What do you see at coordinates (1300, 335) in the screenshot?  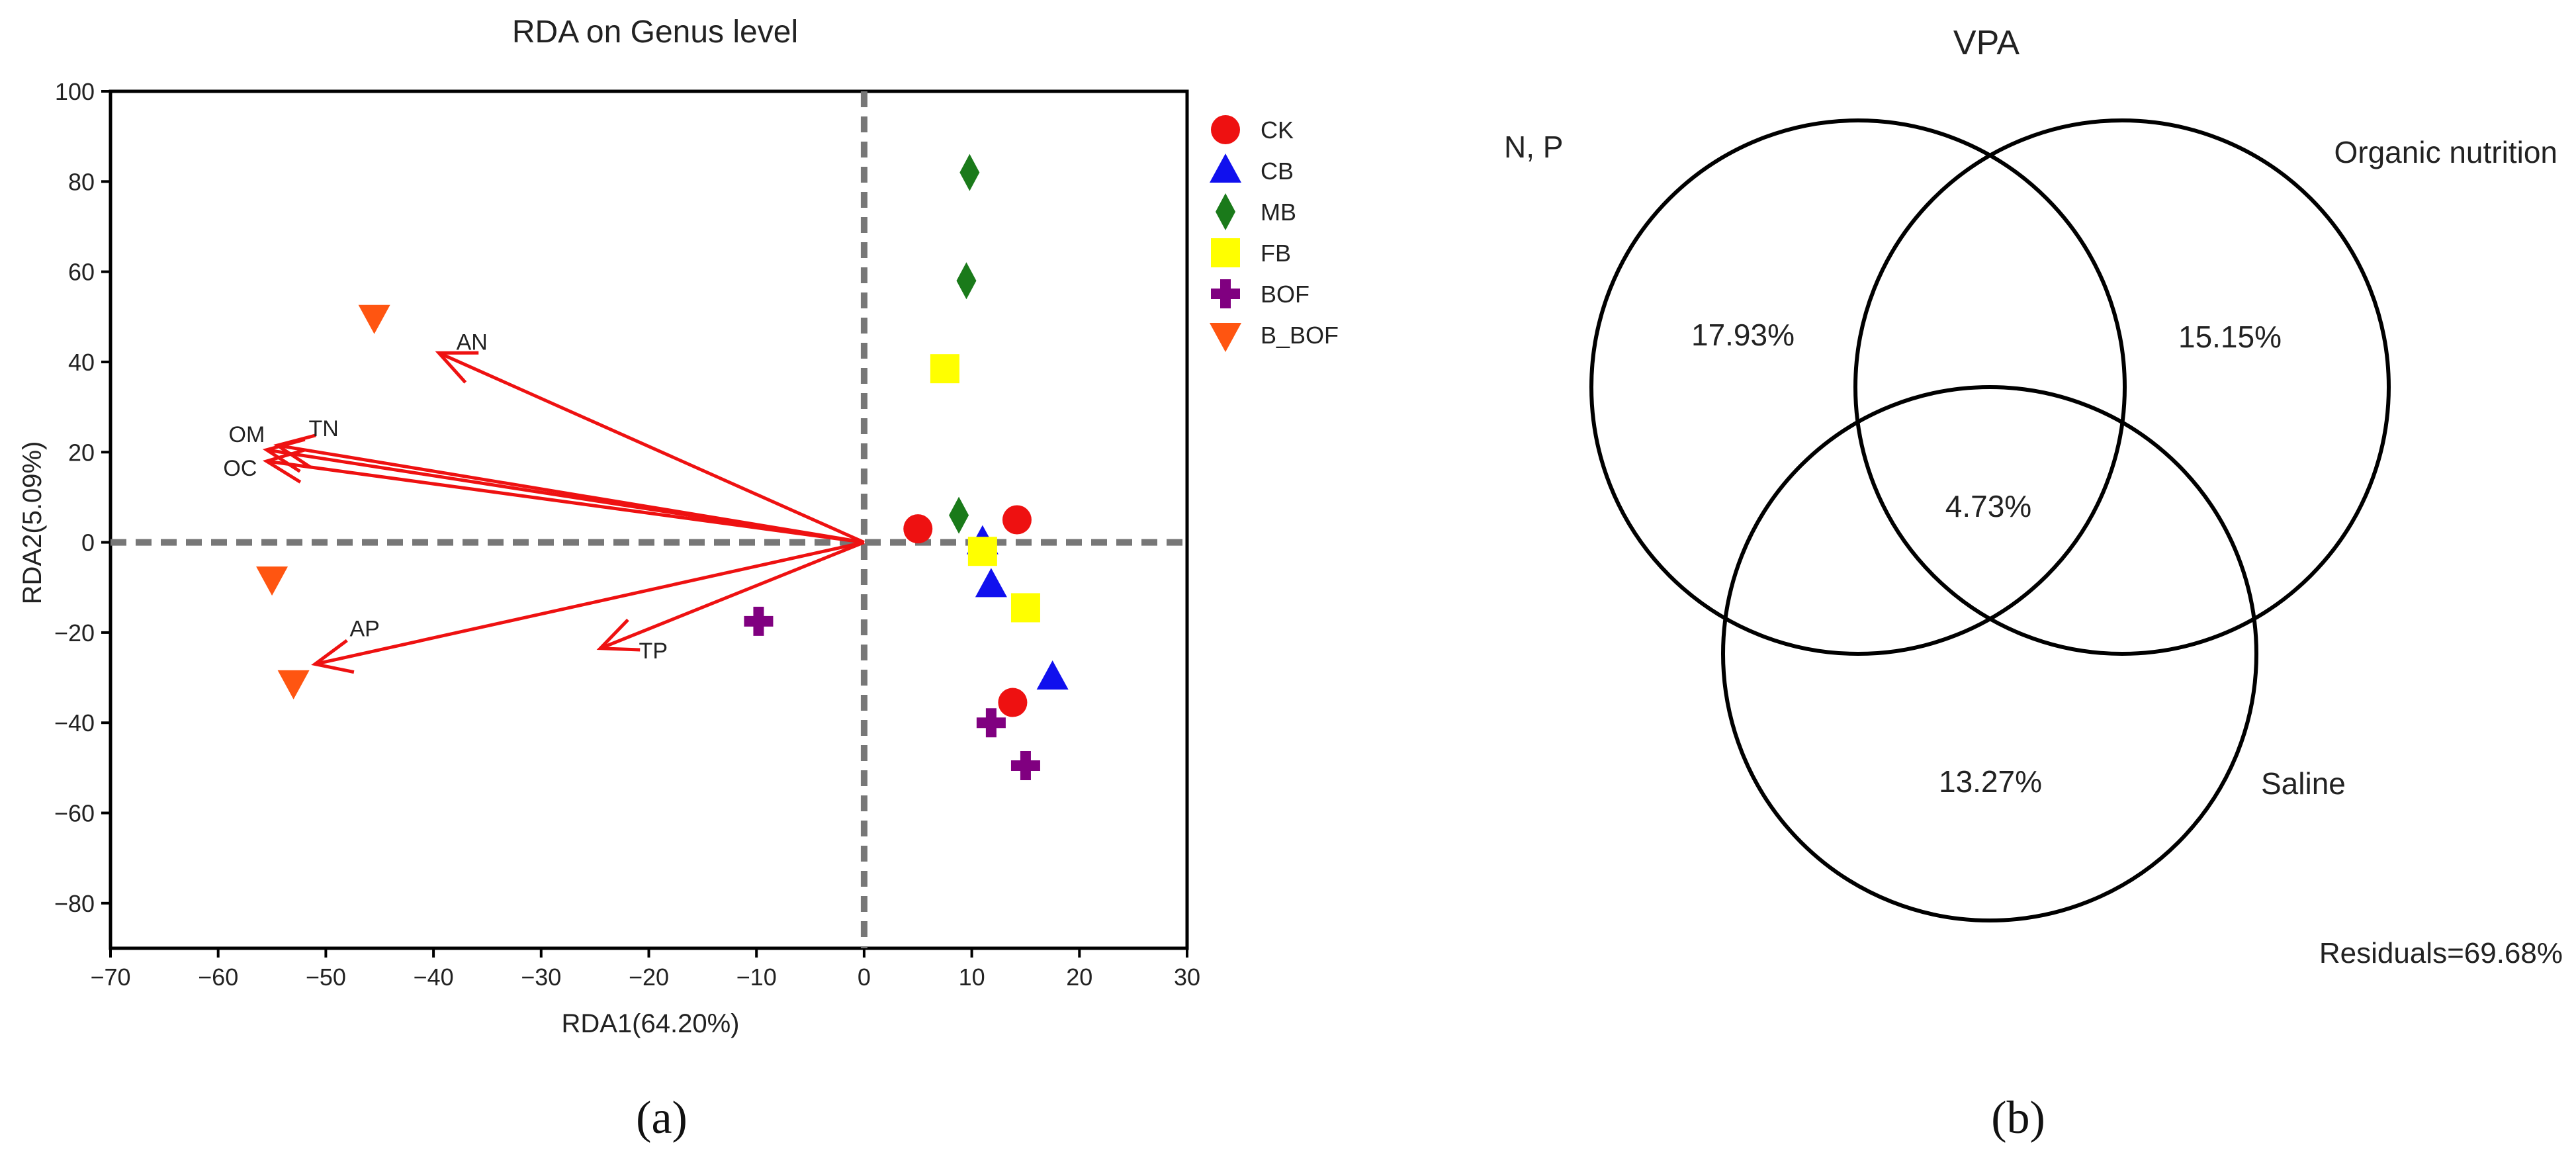 I see `legend-label-b-bof: B_BOF` at bounding box center [1300, 335].